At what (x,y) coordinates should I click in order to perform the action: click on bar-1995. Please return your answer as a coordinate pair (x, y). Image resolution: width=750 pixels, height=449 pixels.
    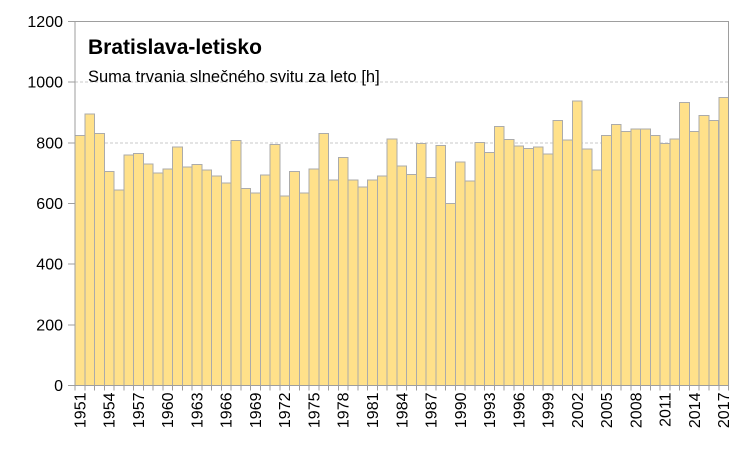
    Looking at the image, I should click on (509, 262).